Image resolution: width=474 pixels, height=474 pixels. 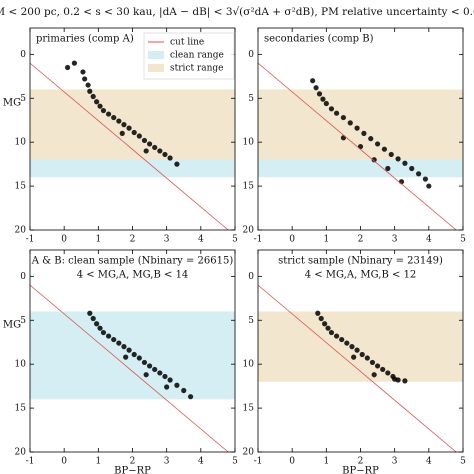 What do you see at coordinates (187, 43) in the screenshot?
I see `legend-label: cut line` at bounding box center [187, 43].